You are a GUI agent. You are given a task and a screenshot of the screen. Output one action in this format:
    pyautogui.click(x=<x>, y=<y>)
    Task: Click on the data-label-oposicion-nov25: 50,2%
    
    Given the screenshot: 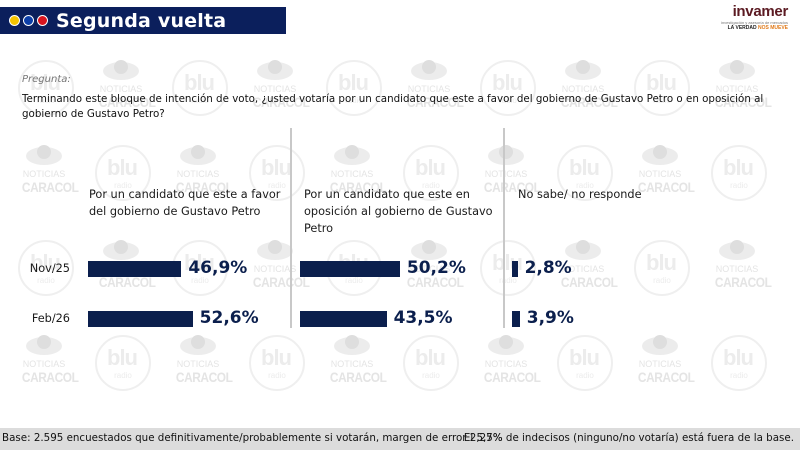 What is the action you would take?
    pyautogui.click(x=436, y=268)
    